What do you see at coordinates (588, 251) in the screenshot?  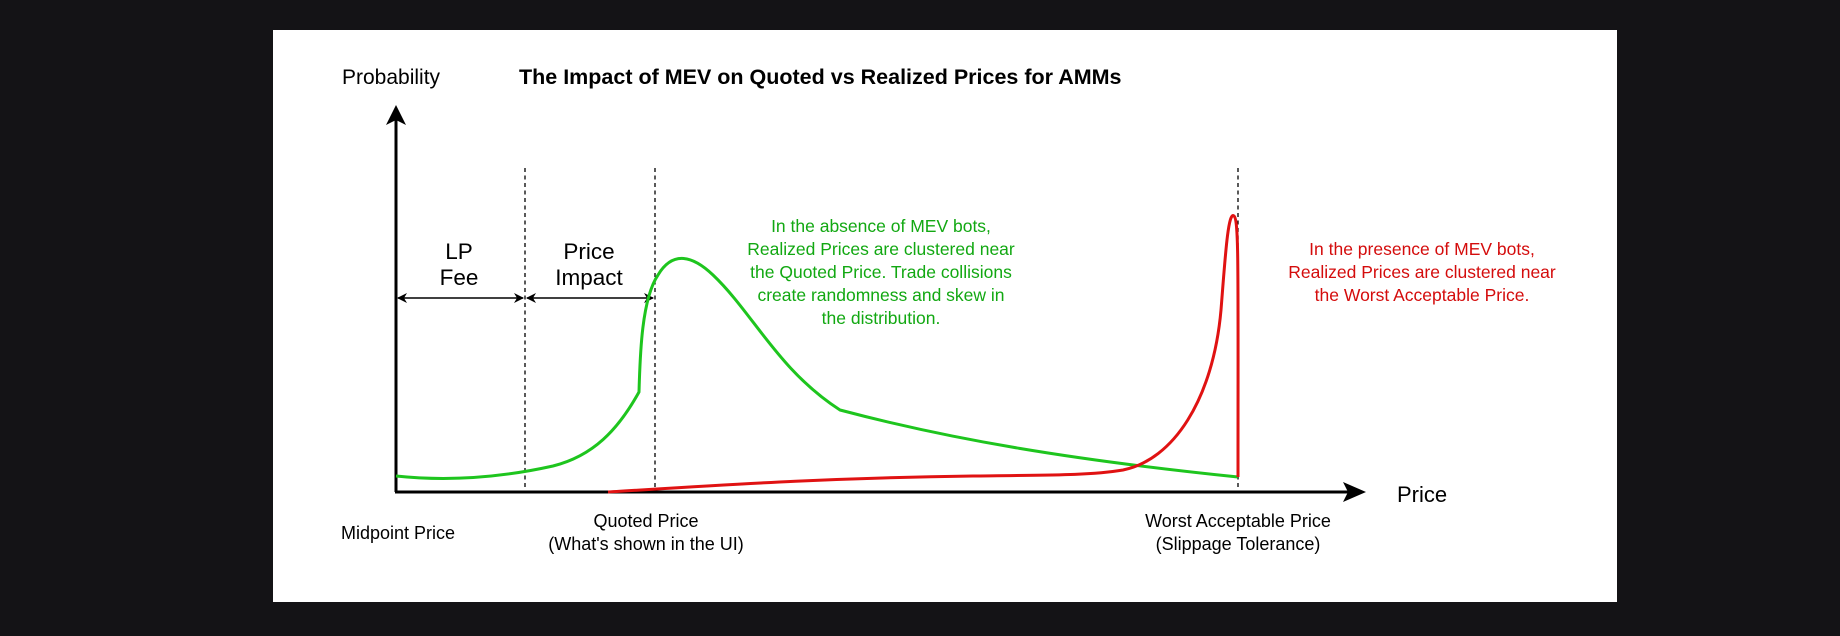 I see `price-impact-label-line1: Price` at bounding box center [588, 251].